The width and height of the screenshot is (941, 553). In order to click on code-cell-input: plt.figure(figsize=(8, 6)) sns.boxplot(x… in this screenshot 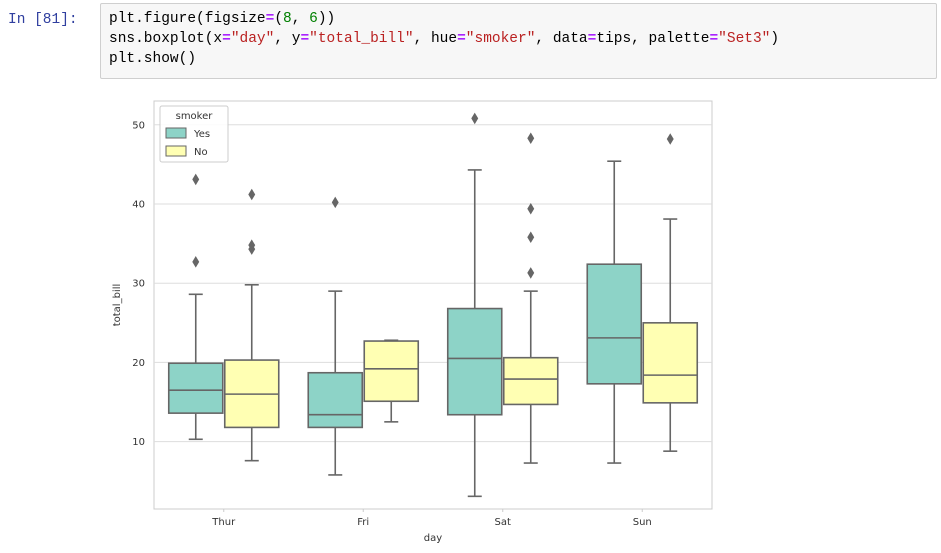, I will do `click(518, 41)`.